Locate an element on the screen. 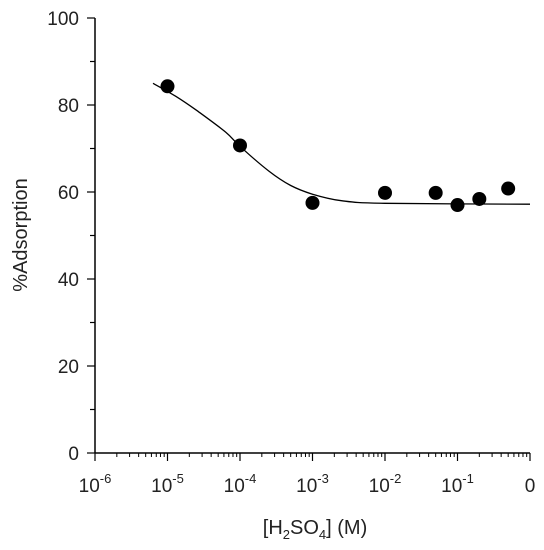  x-tick-label: 10⁻² is located at coordinates (385, 484).